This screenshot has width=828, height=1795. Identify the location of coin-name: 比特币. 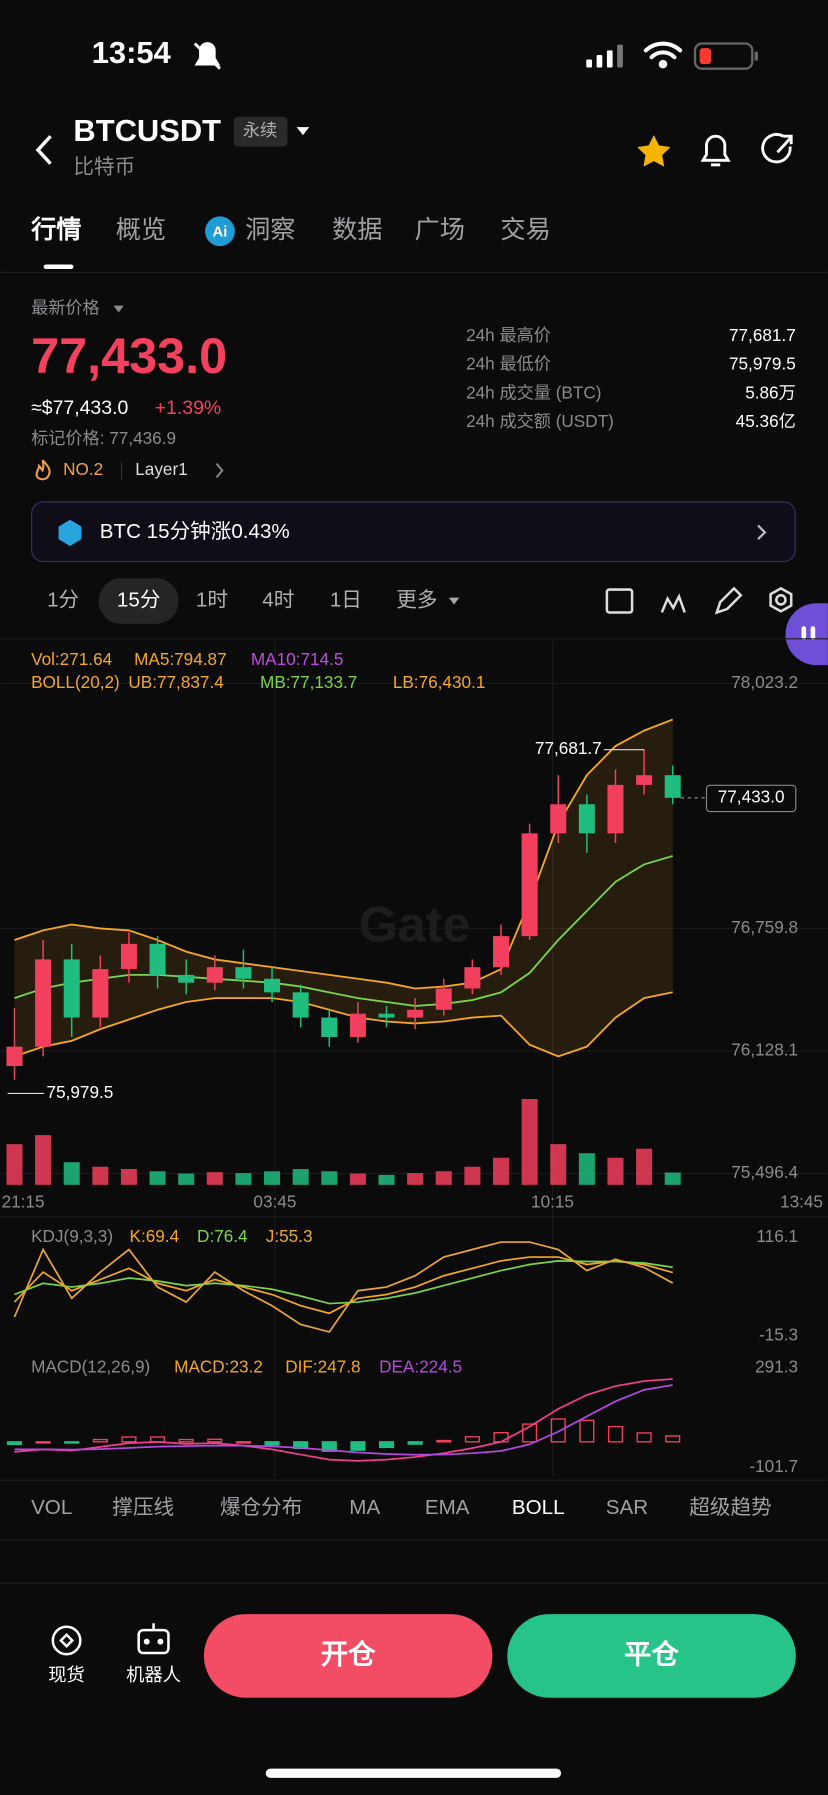
(104, 167).